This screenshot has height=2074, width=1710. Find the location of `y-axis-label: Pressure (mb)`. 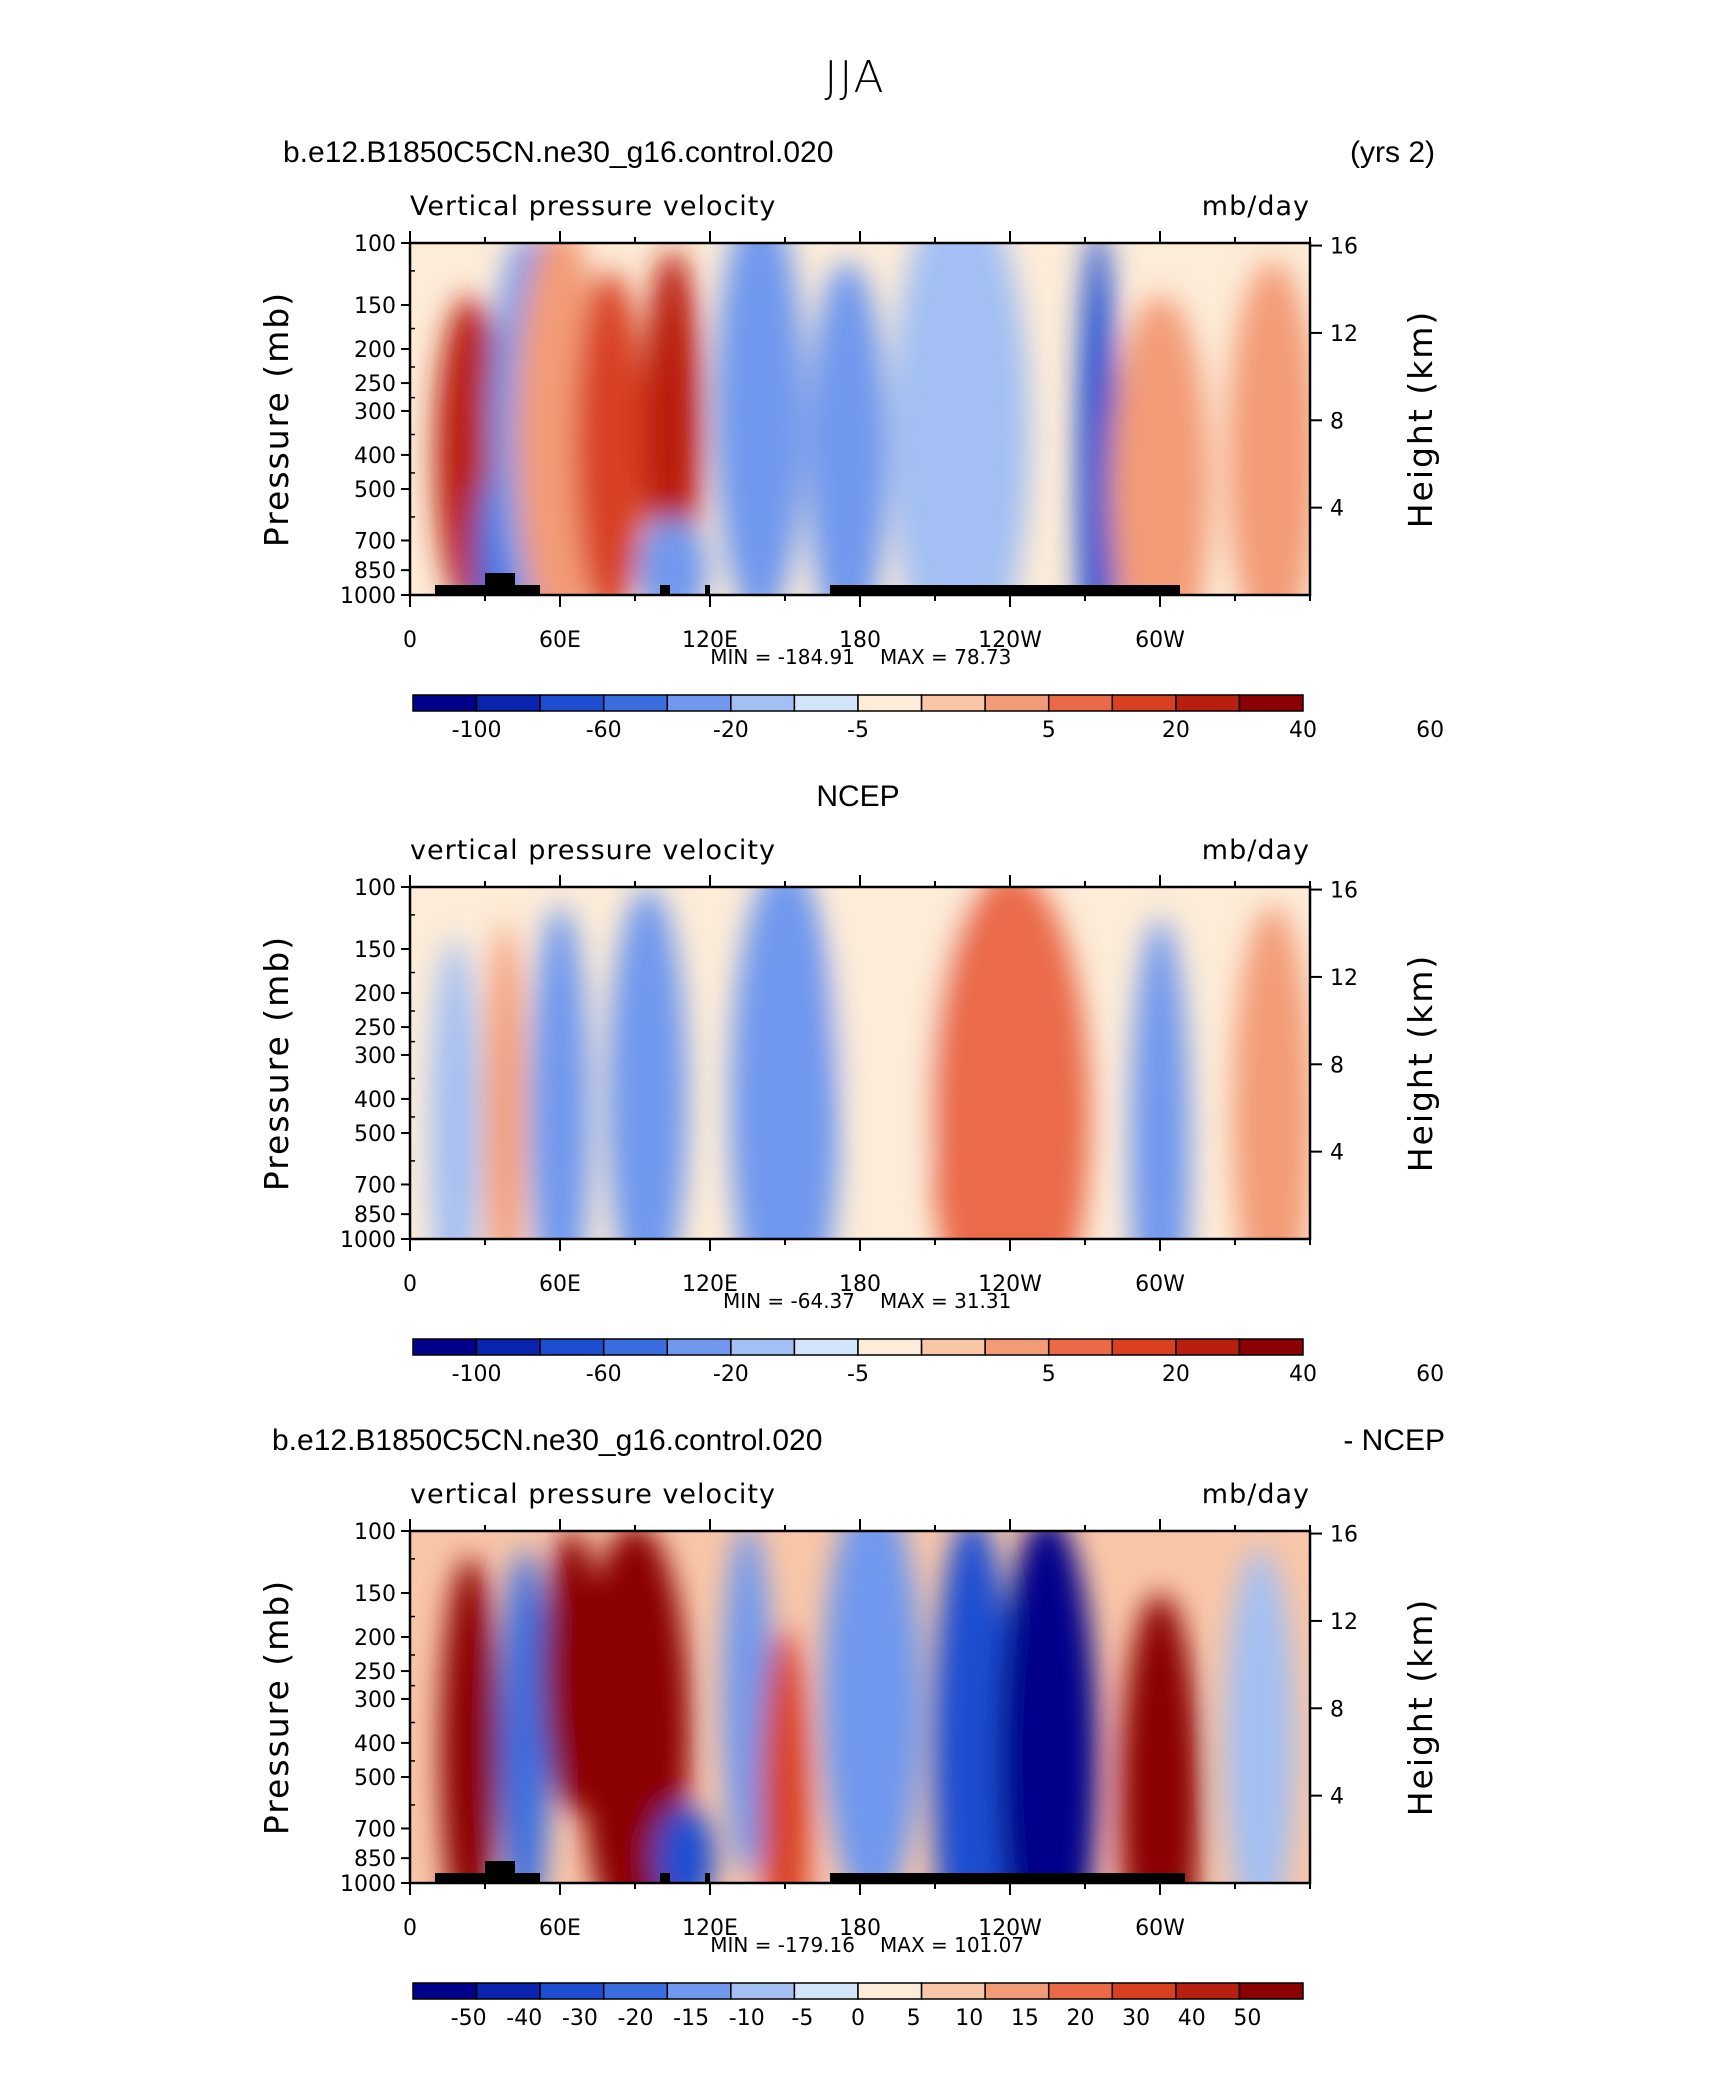

y-axis-label: Pressure (mb) is located at coordinates (276, 419).